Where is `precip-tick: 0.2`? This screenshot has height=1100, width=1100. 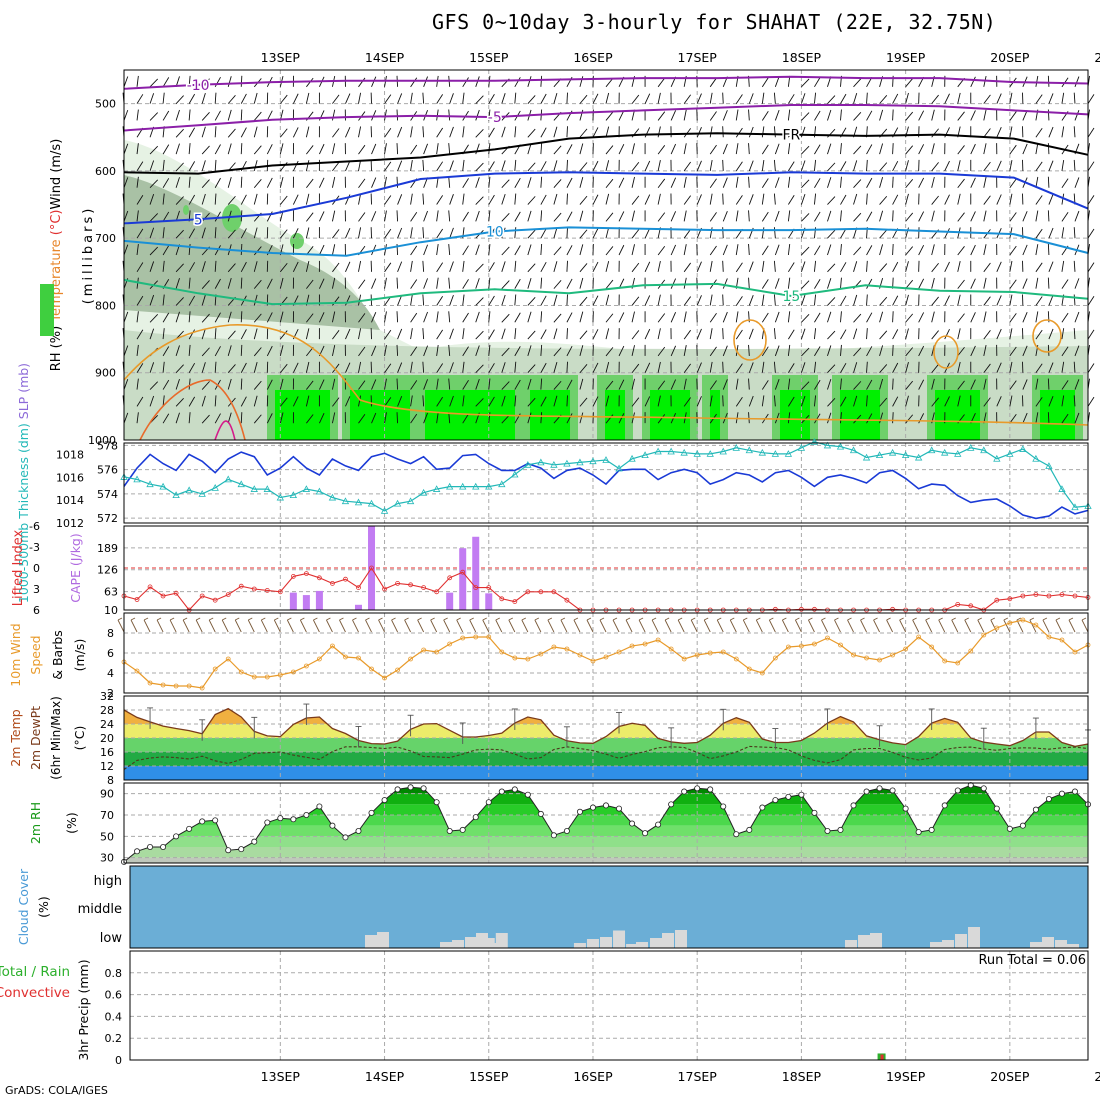
precip-tick: 0.2 is located at coordinates (114, 1038).